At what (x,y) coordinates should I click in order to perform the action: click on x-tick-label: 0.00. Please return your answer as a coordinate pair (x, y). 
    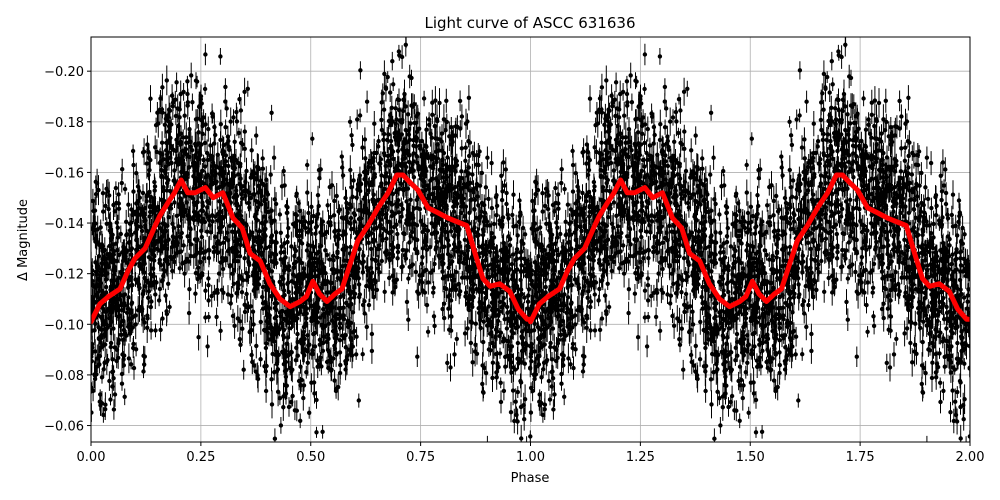
    Looking at the image, I should click on (91, 457).